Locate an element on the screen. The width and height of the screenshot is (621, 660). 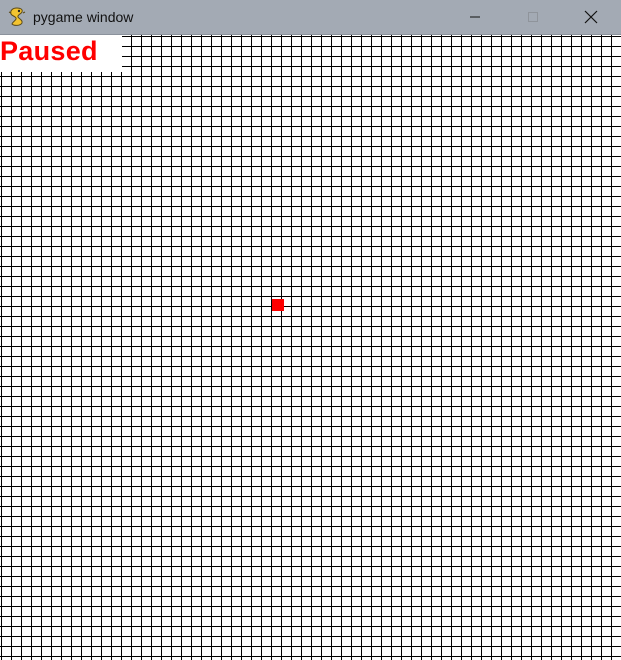
title-bar: pygame window is located at coordinates (310, 17).